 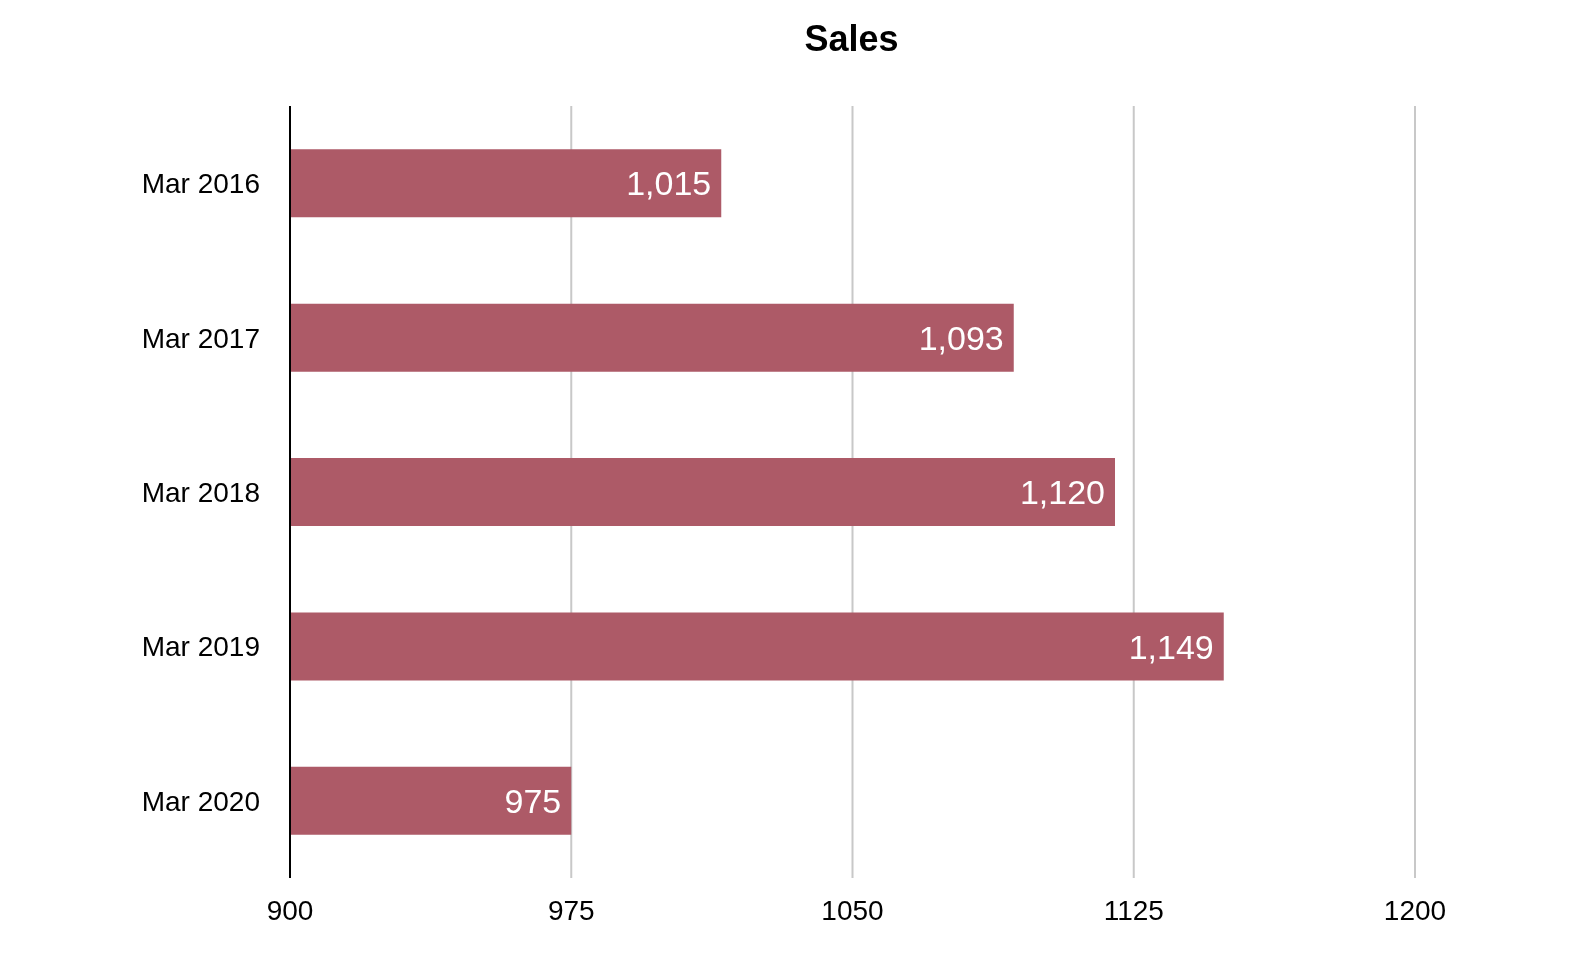 What do you see at coordinates (852, 910) in the screenshot?
I see `x-tick-label: 1050` at bounding box center [852, 910].